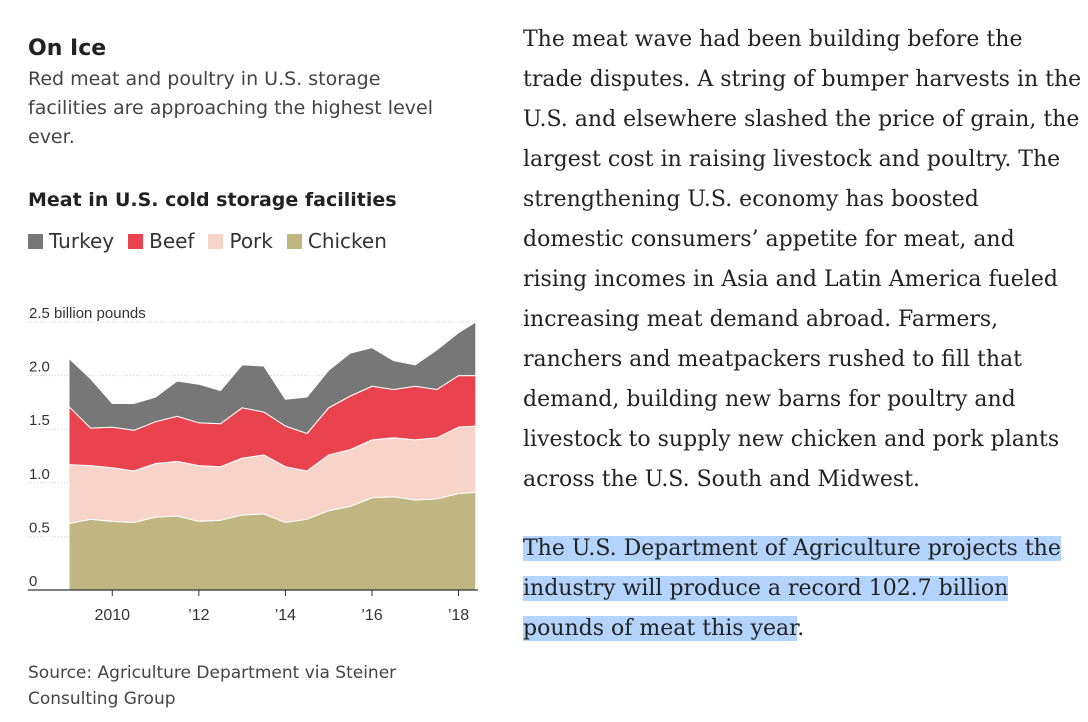 This screenshot has width=1088, height=722. What do you see at coordinates (39, 527) in the screenshot?
I see `y-tick-label-1: 0.5` at bounding box center [39, 527].